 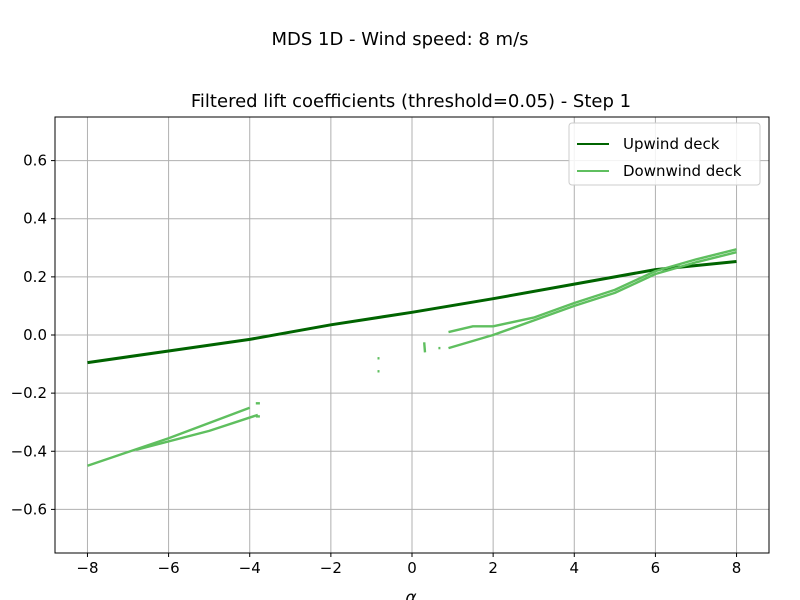 What do you see at coordinates (29, 393) in the screenshot?
I see `y-tick-label: −0.2` at bounding box center [29, 393].